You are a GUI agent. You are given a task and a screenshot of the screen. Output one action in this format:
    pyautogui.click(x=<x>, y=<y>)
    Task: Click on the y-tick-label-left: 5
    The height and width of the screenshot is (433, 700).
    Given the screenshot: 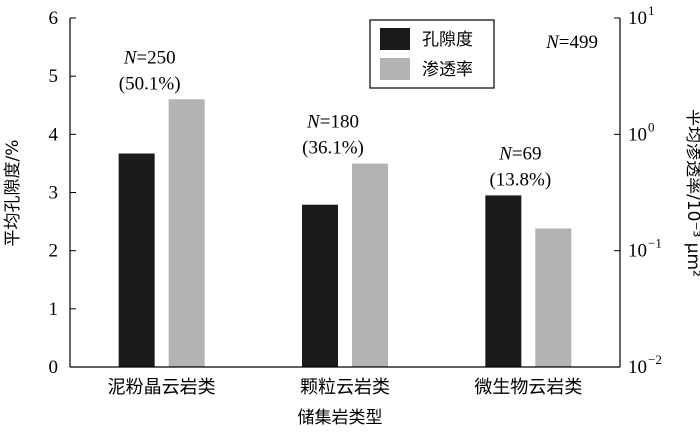 What is the action you would take?
    pyautogui.click(x=54, y=76)
    